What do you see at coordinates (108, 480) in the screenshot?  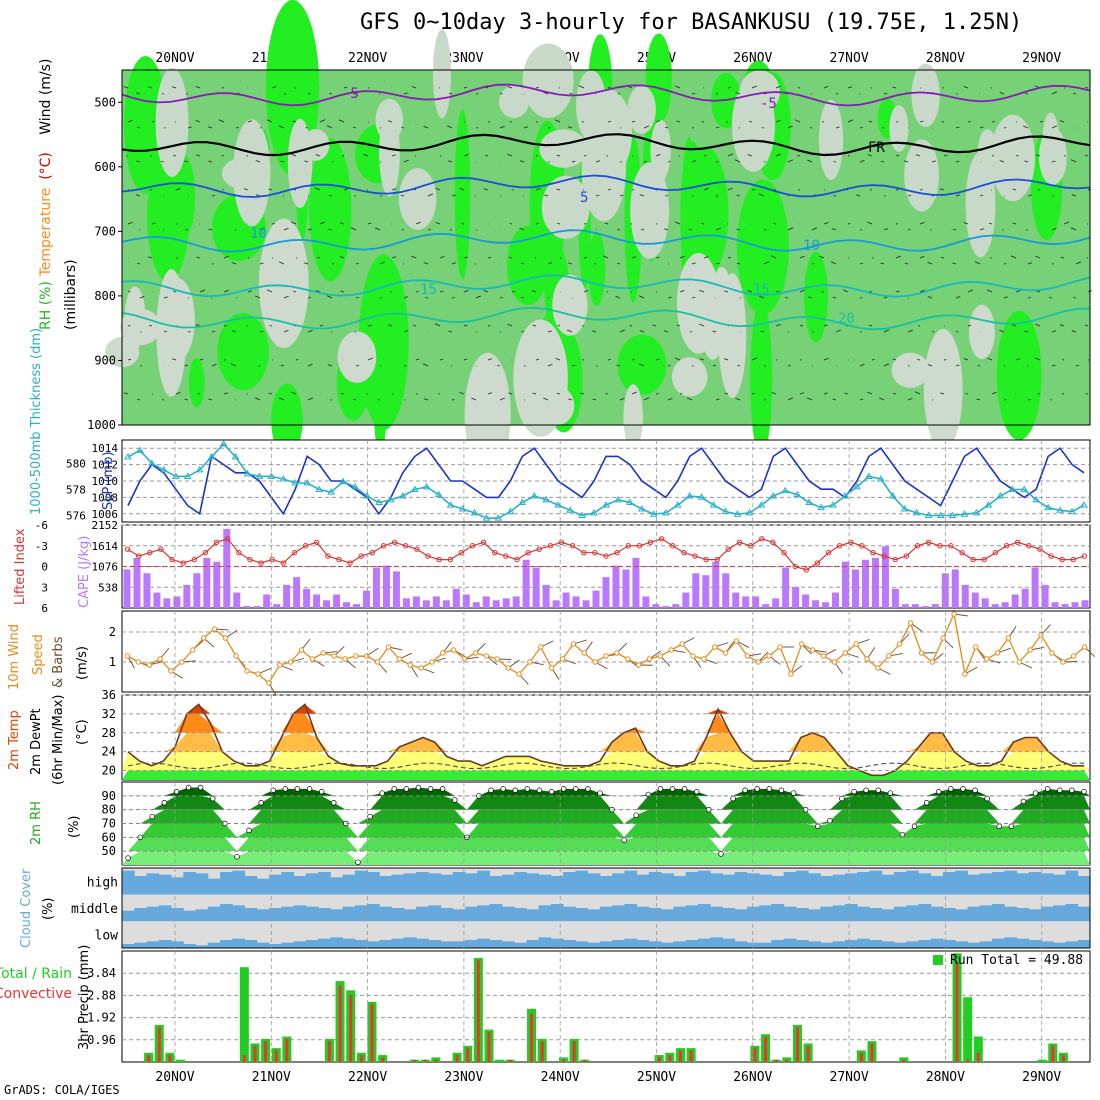 I see `slp-ylabel: SLP (mb)` at bounding box center [108, 480].